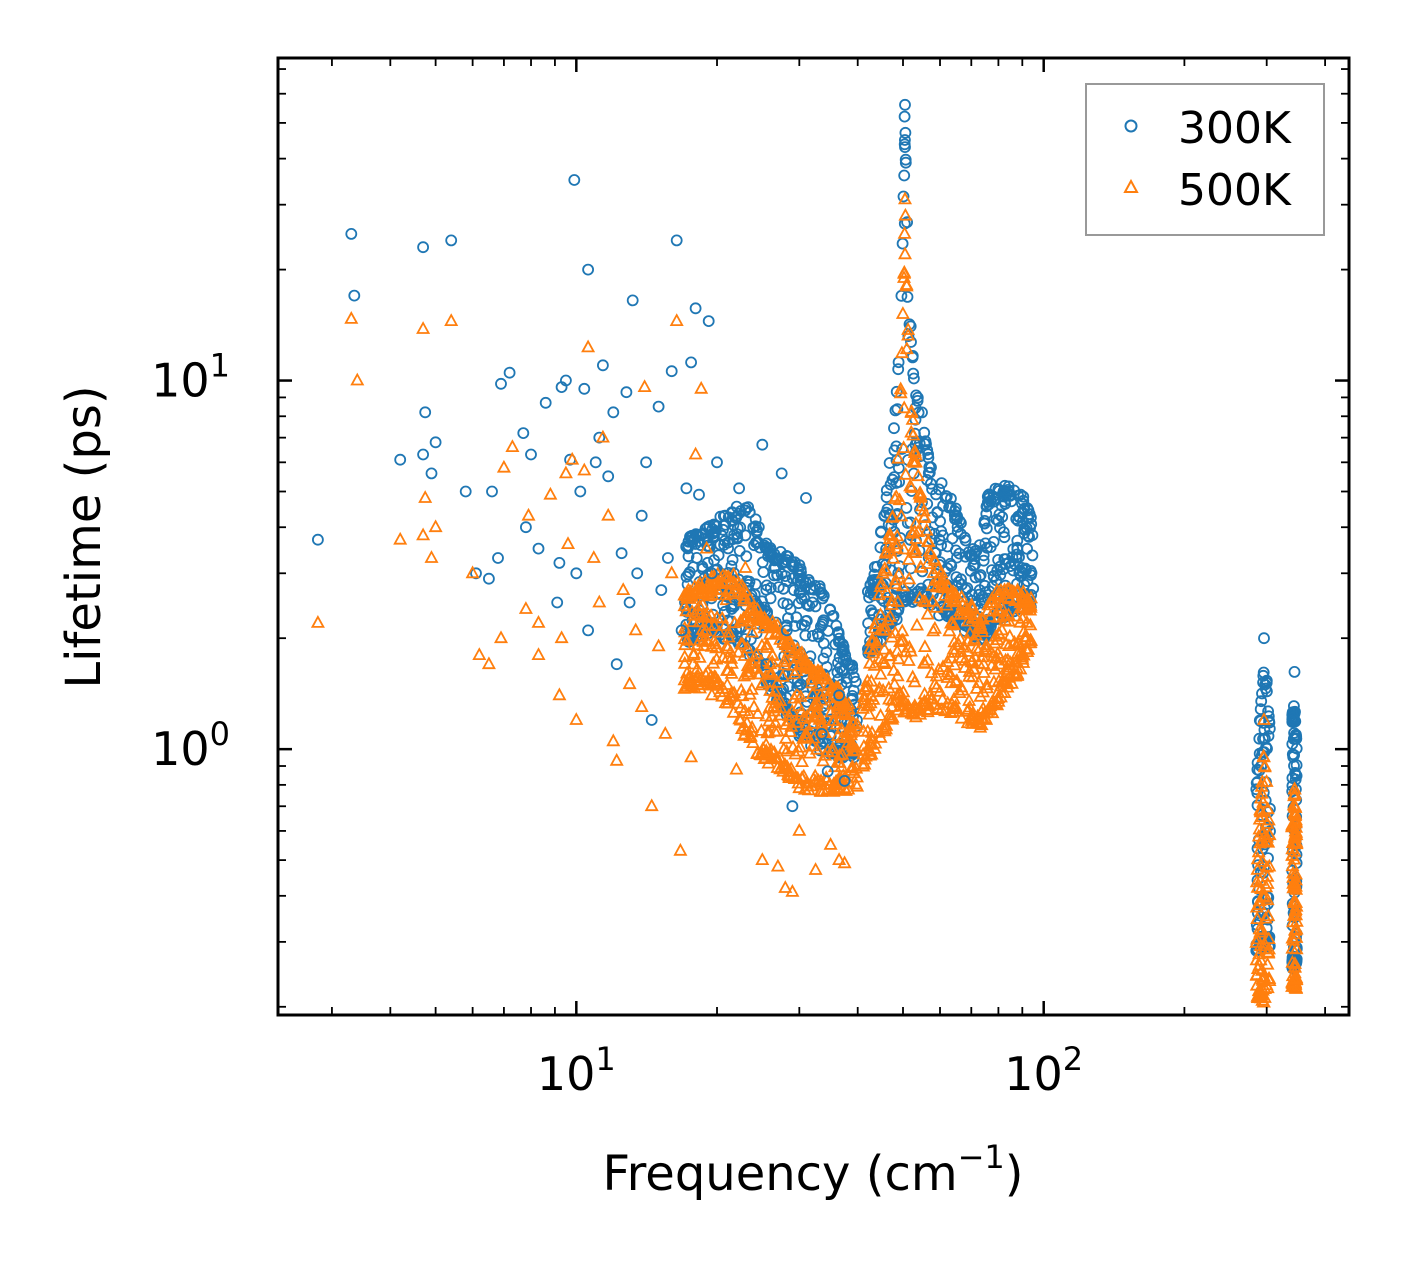 The height and width of the screenshot is (1270, 1408). I want to click on dense-band-500k, so click(1263, 878).